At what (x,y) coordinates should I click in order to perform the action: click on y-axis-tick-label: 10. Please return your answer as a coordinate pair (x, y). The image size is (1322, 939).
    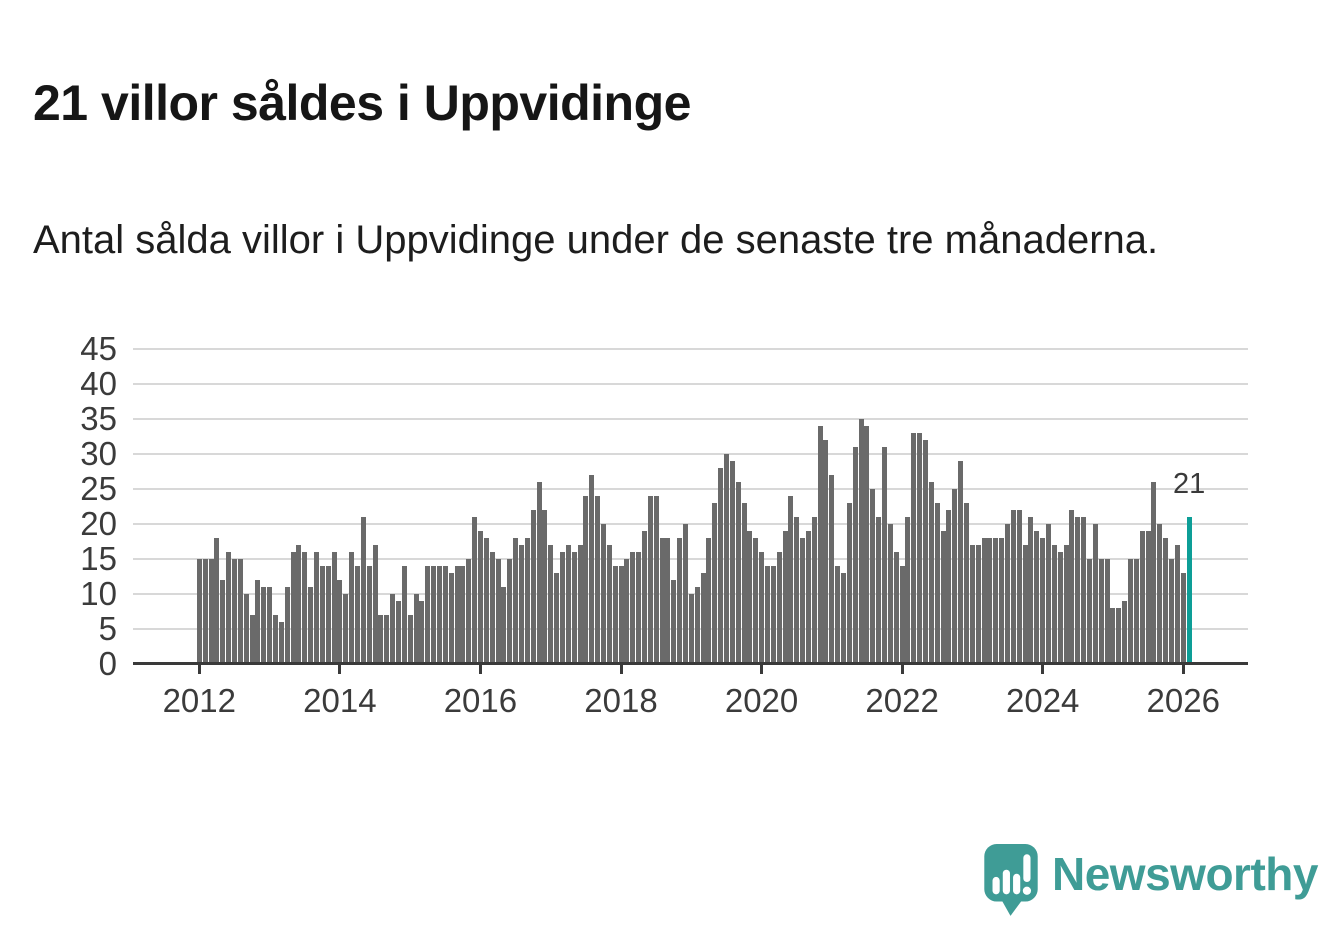
    Looking at the image, I should click on (98, 593).